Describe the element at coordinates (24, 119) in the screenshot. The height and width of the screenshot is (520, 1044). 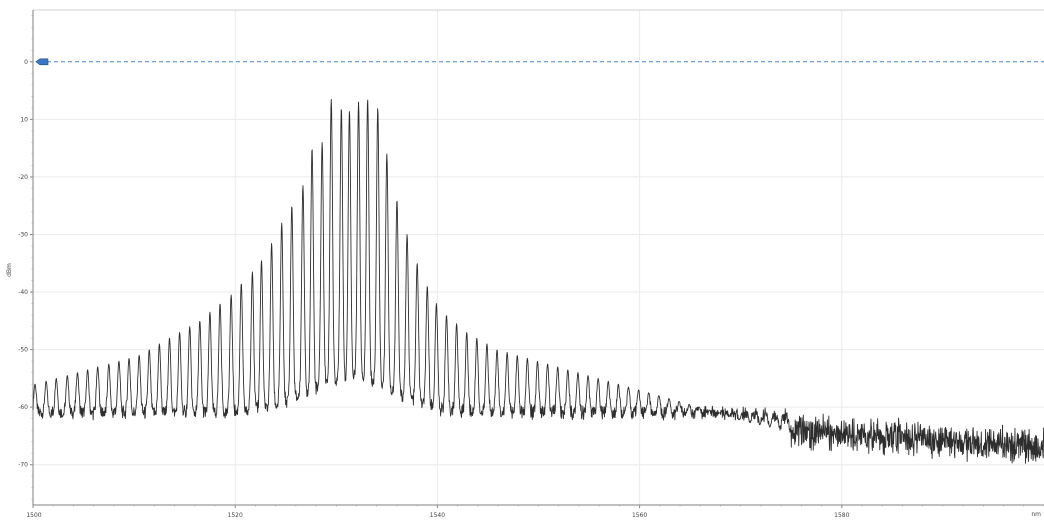
I see `y-tick-label: 10` at that location.